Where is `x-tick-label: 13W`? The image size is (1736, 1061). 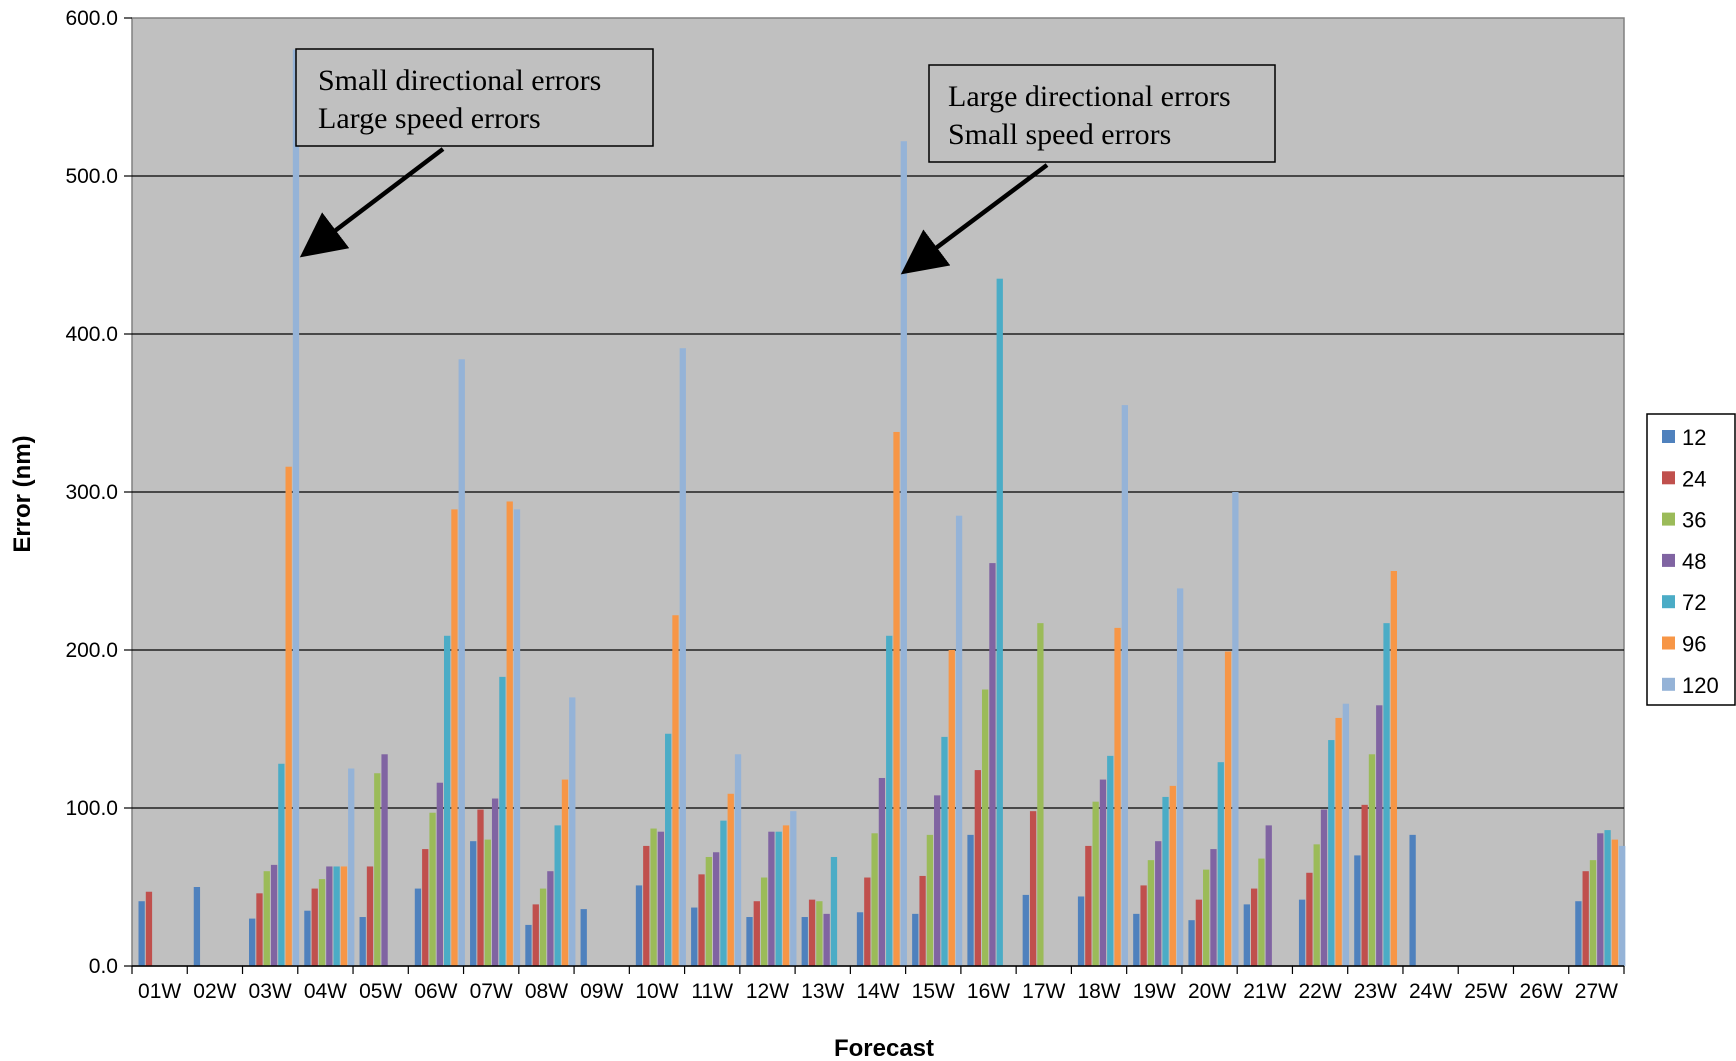 x-tick-label: 13W is located at coordinates (822, 991).